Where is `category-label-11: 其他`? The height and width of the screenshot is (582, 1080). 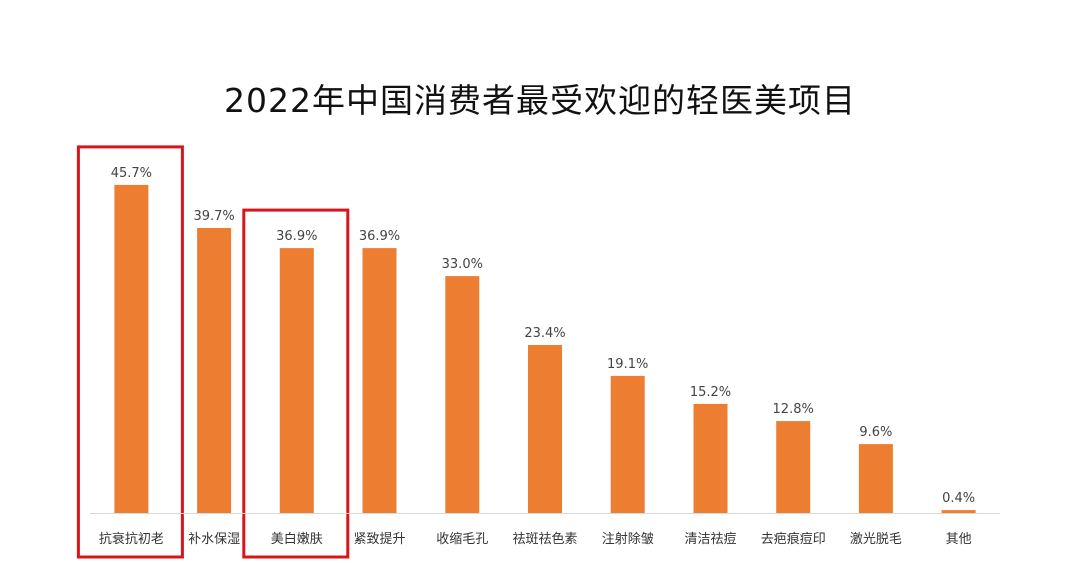 category-label-11: 其他 is located at coordinates (959, 539).